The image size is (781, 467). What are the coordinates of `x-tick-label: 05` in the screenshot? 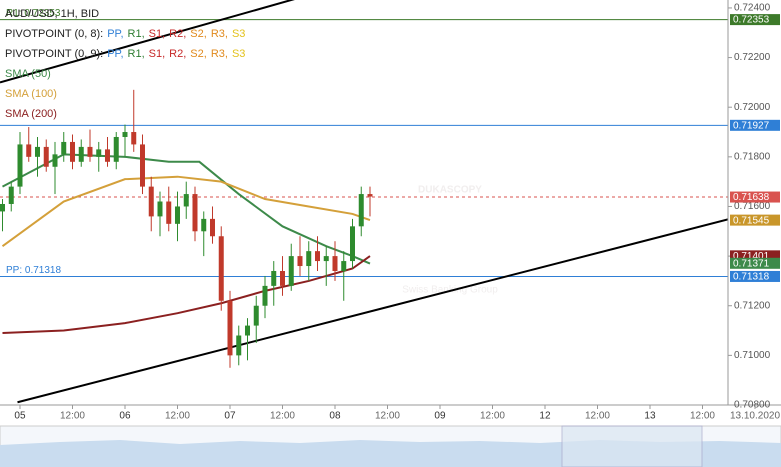 It's located at (20, 416).